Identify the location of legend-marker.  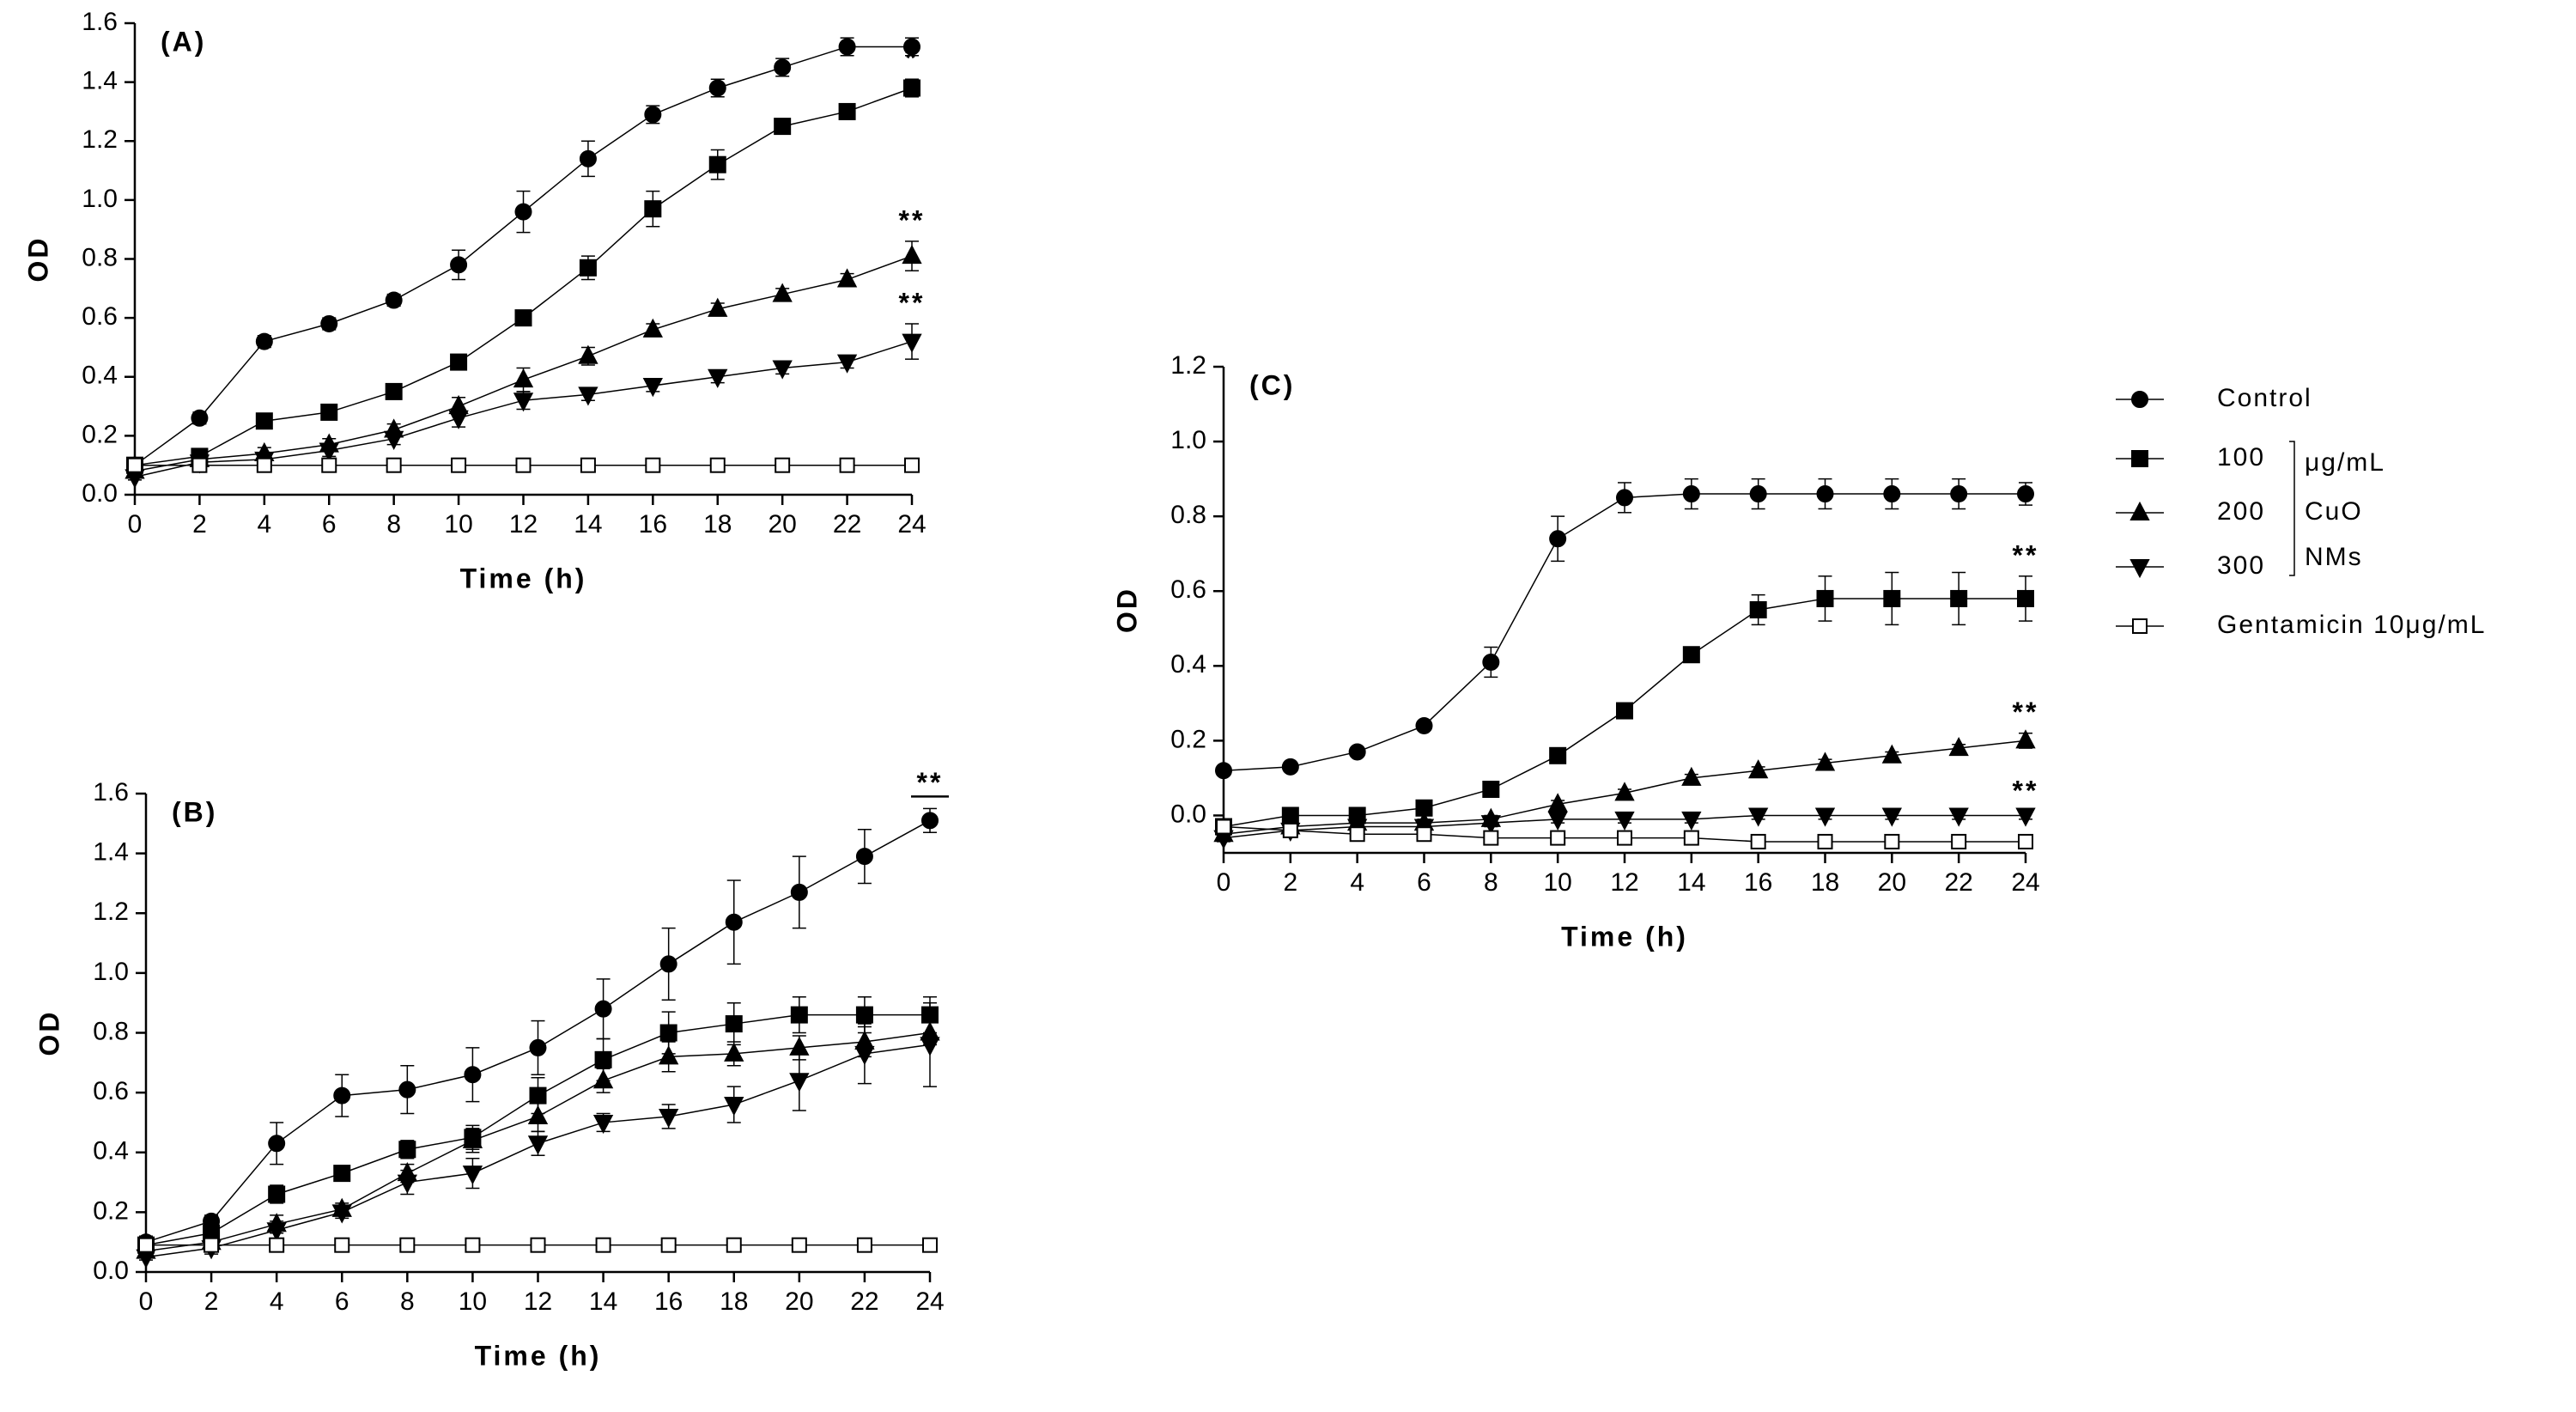
(2140, 510).